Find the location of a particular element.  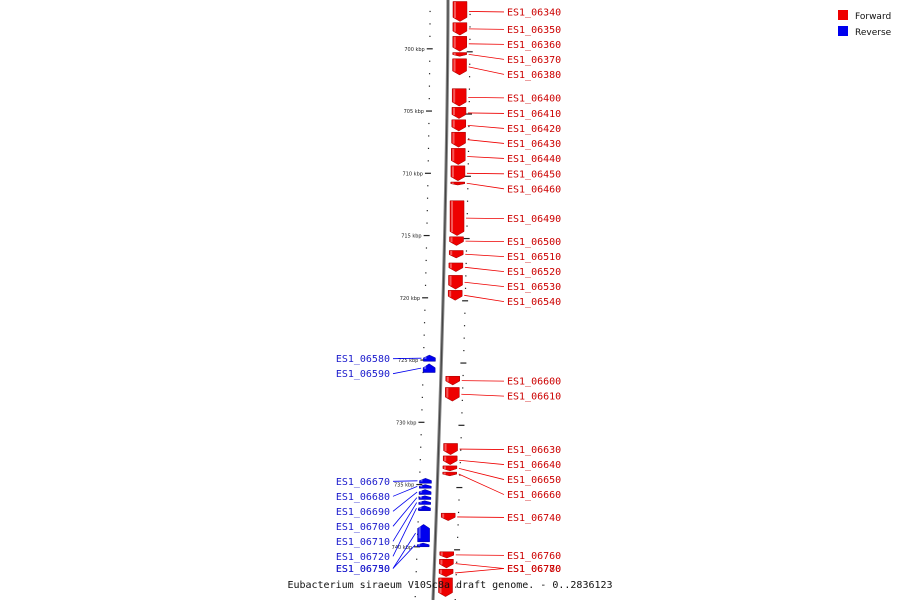

gene-label: ES1_06660 is located at coordinates (534, 495).